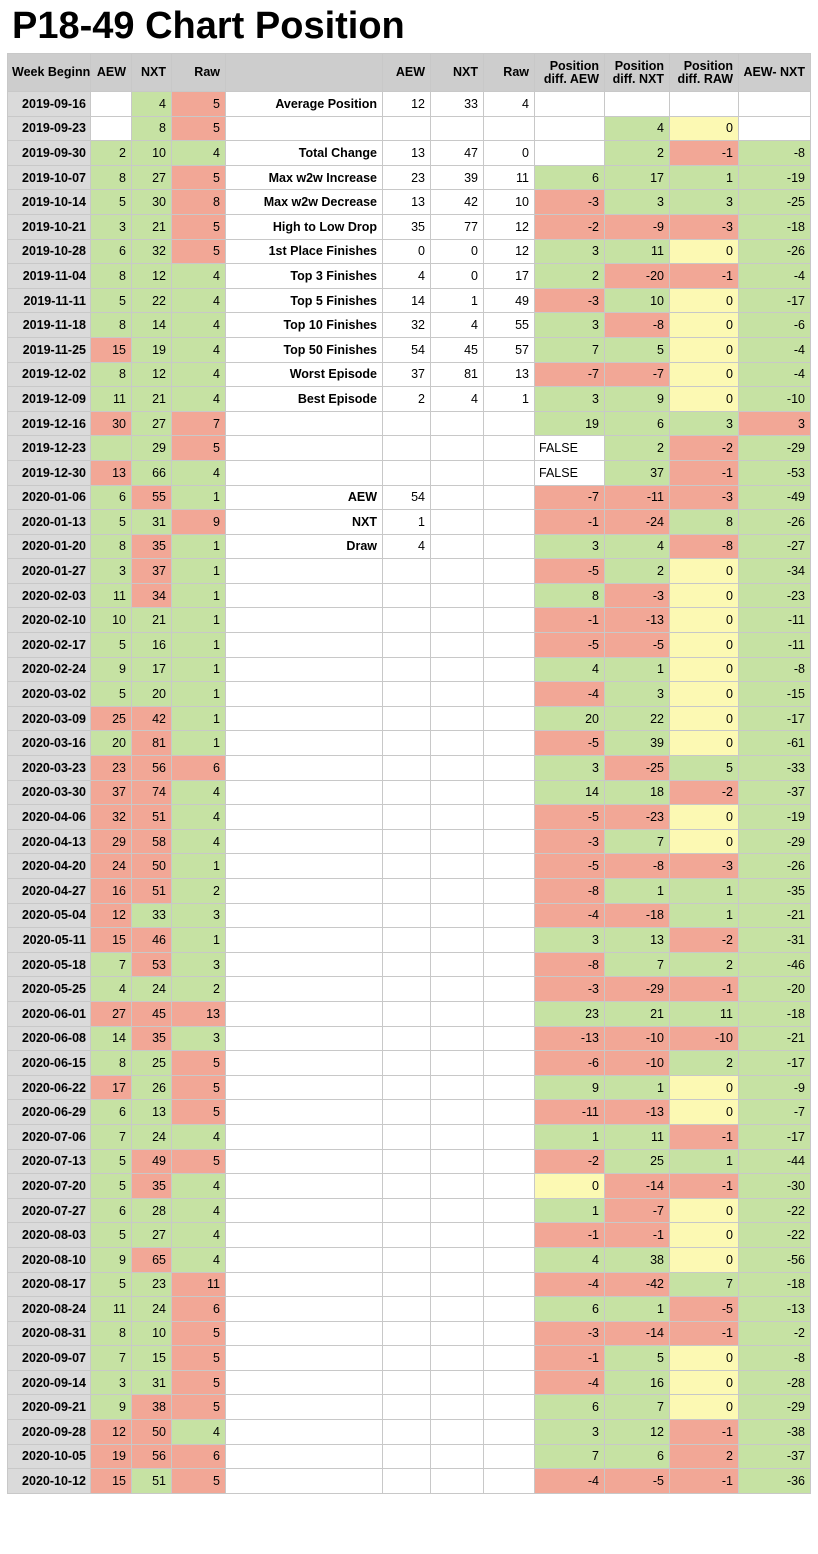  What do you see at coordinates (151, 718) in the screenshot?
I see `nxt-position-cell: 42` at bounding box center [151, 718].